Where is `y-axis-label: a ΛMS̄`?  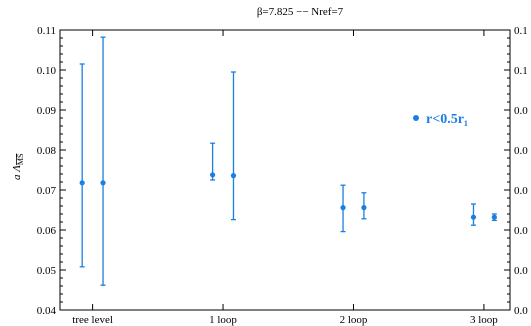 y-axis-label: a ΛMS̄ is located at coordinates (18, 167).